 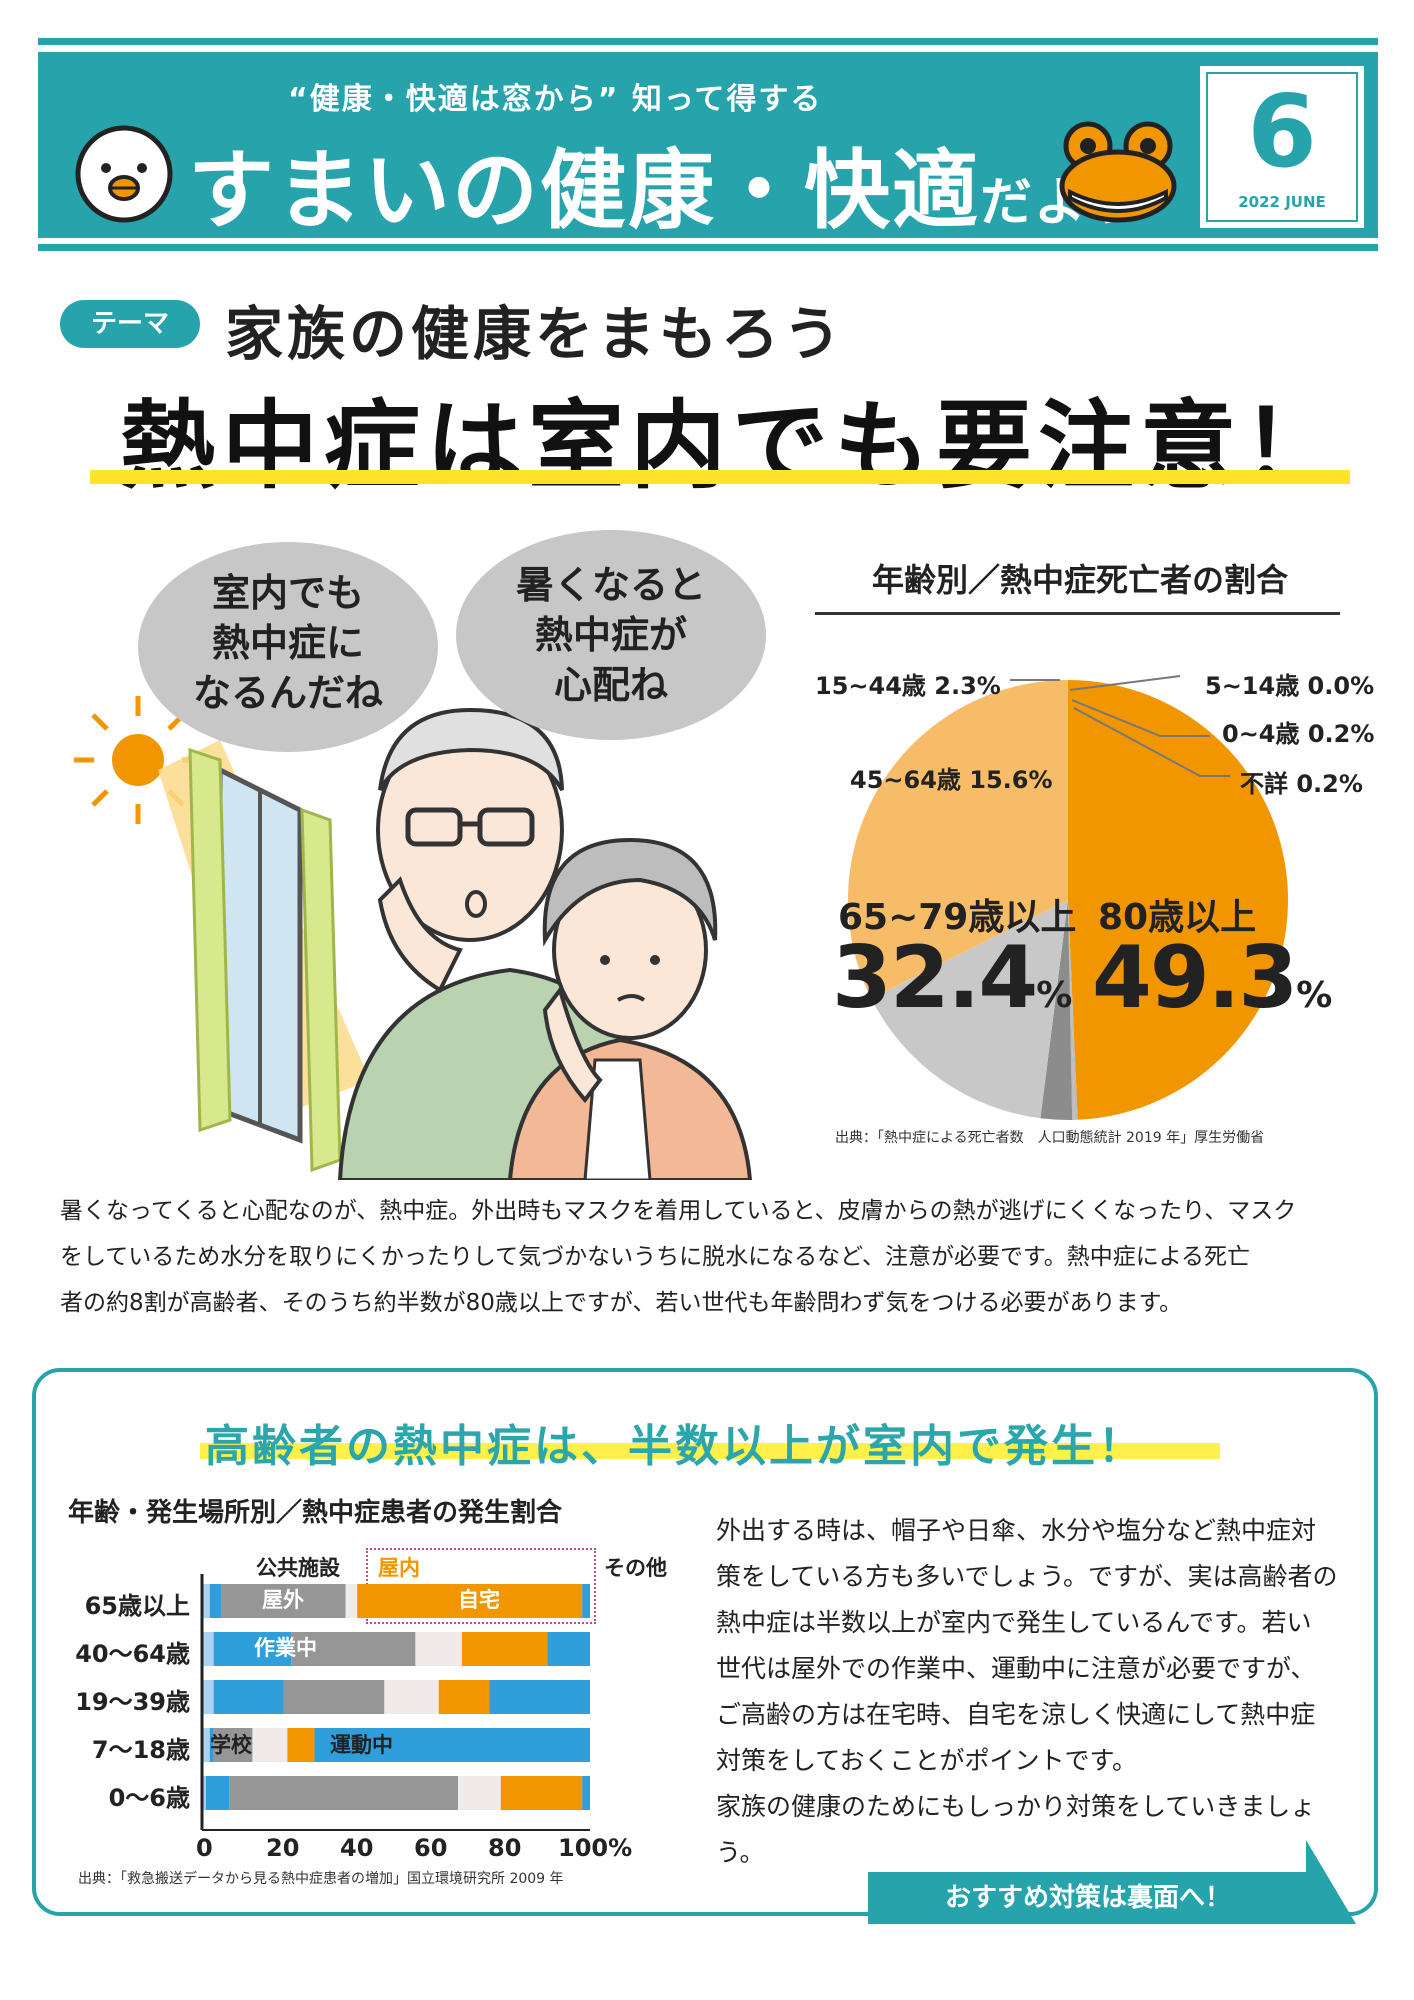 What do you see at coordinates (287, 643) in the screenshot?
I see `bubble-left-line-2: 熱中症に` at bounding box center [287, 643].